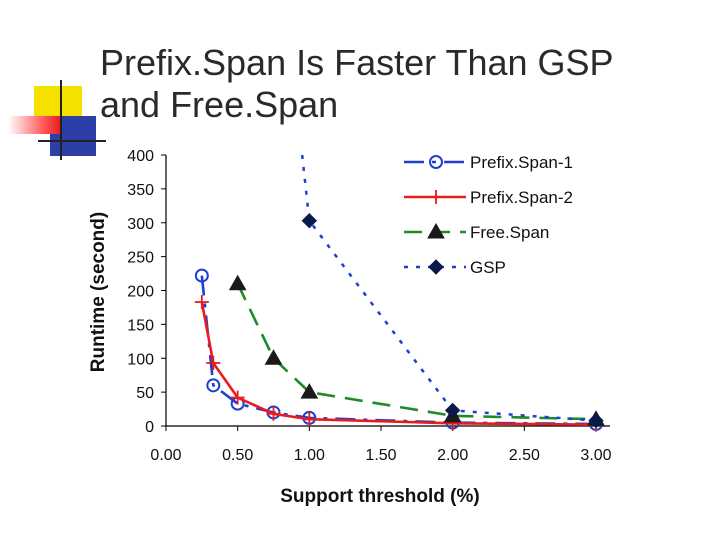 The height and width of the screenshot is (540, 720). I want to click on slide-title-line-2: and Free.Span, so click(219, 104).